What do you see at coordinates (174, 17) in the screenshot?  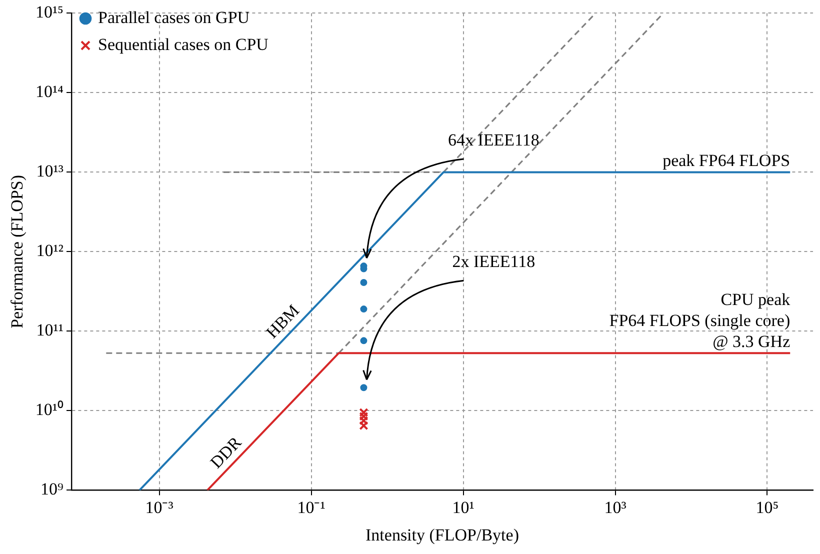 I see `legend-label: Parallel cases on GPU` at bounding box center [174, 17].